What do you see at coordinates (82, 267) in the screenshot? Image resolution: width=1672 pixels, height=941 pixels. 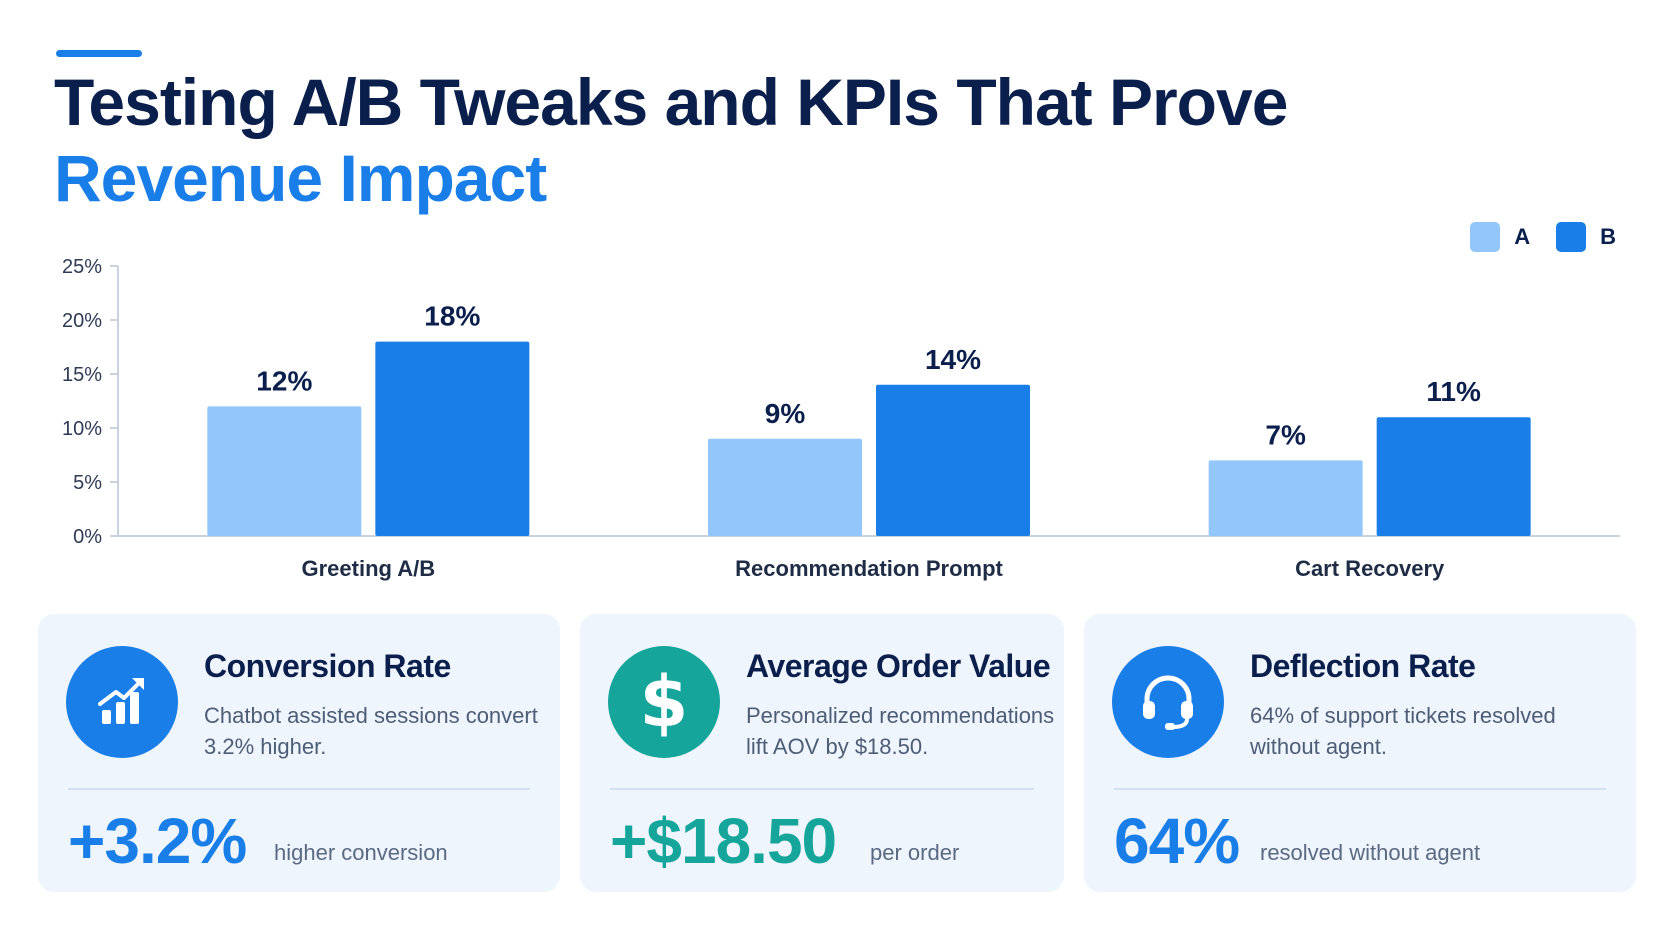 I see `y-tick-label: 25%` at bounding box center [82, 267].